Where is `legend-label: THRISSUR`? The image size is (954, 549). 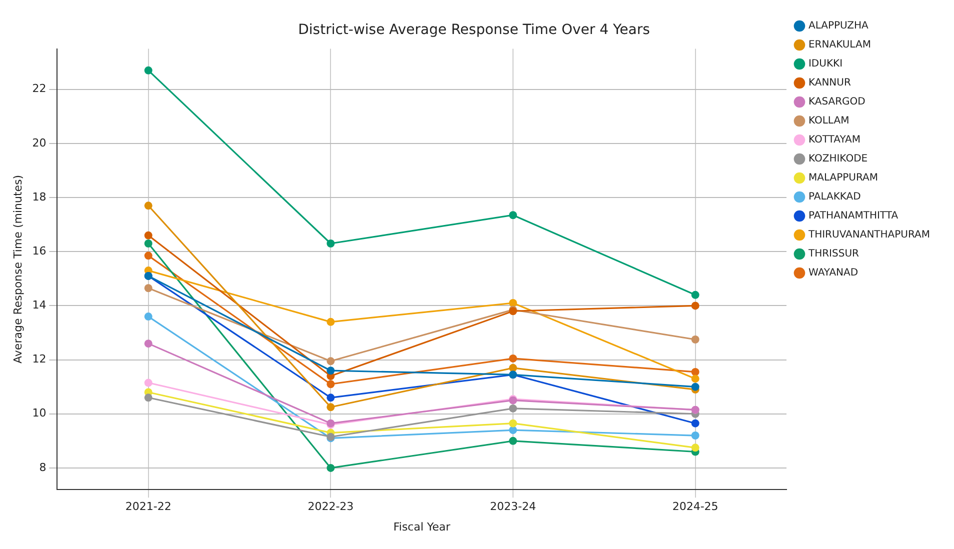
legend-label: THRISSUR is located at coordinates (833, 254).